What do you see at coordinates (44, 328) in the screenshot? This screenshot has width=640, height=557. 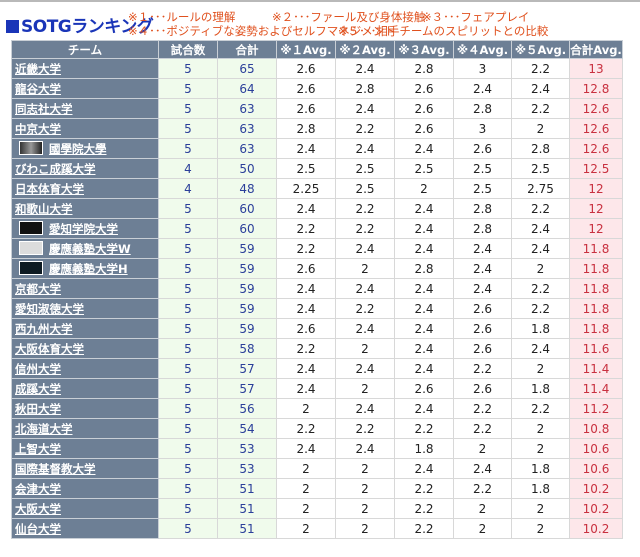 I see `team-link: 西九州大学` at bounding box center [44, 328].